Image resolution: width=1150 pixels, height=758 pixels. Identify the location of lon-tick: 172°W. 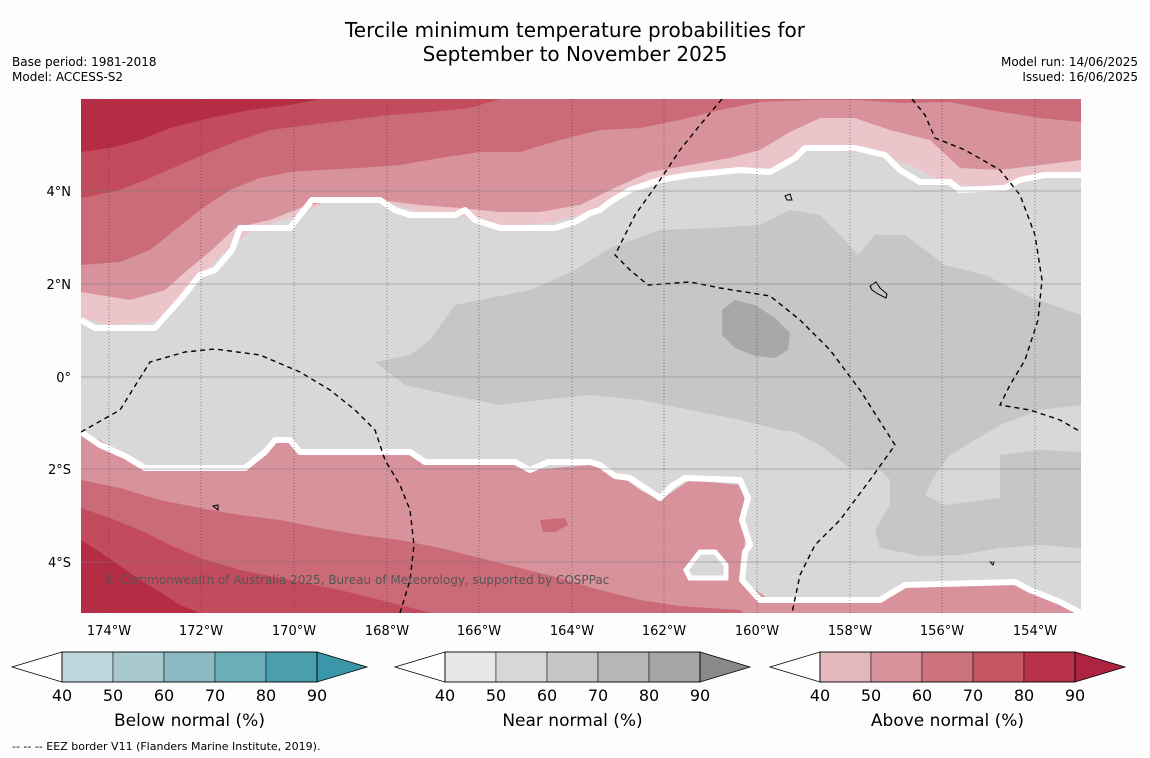
(201, 631).